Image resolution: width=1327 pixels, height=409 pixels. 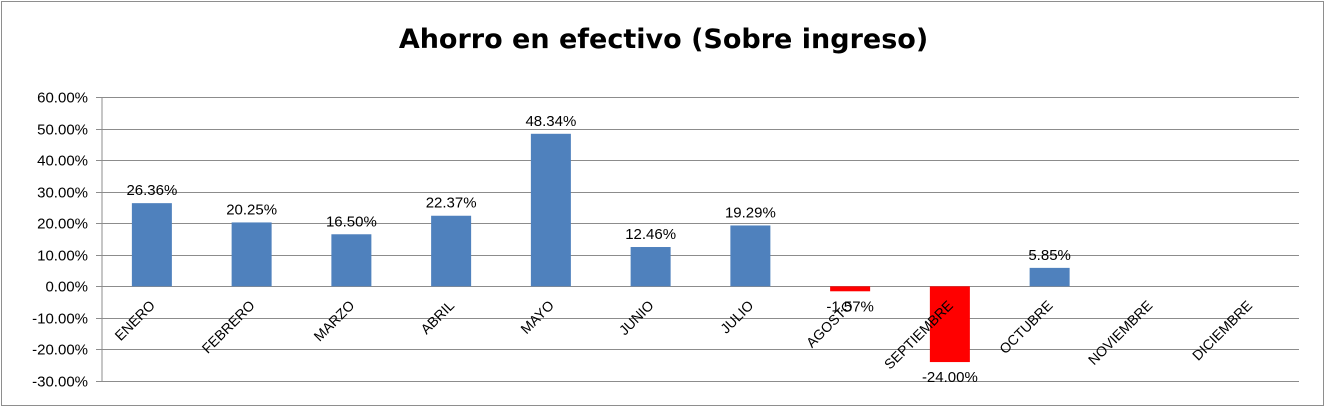 I want to click on data-label: 48.34%, so click(x=550, y=121).